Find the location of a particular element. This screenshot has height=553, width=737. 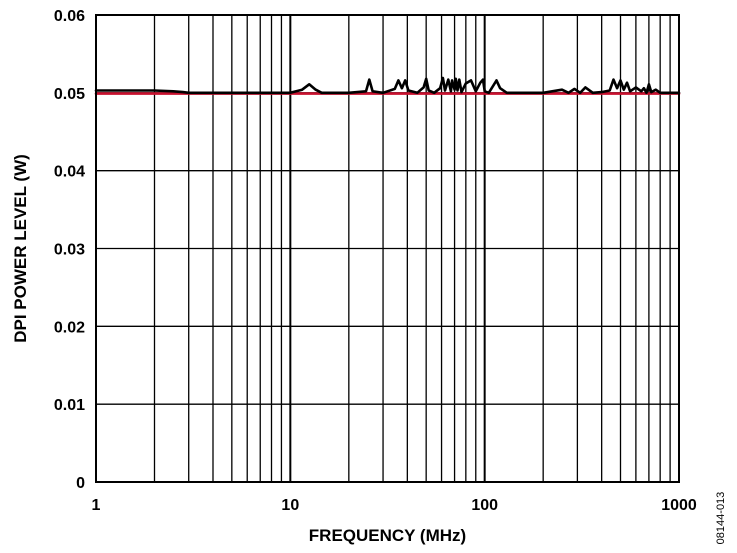

y-tick-label: 0.03 is located at coordinates (69, 250).